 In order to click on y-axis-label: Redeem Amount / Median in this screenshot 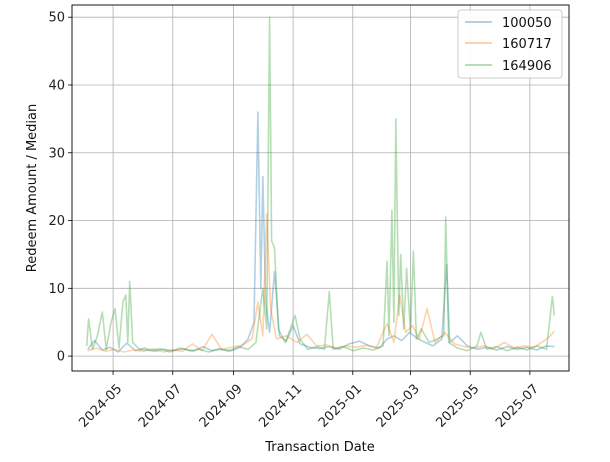, I will do `click(32, 188)`.